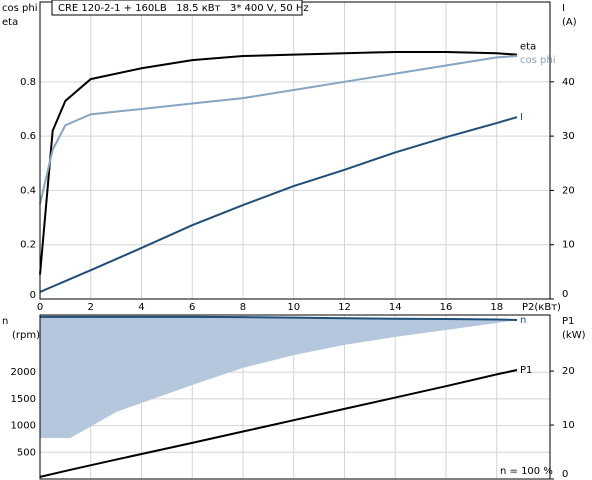  Describe the element at coordinates (528, 47) in the screenshot. I see `curve-label: eta` at that location.